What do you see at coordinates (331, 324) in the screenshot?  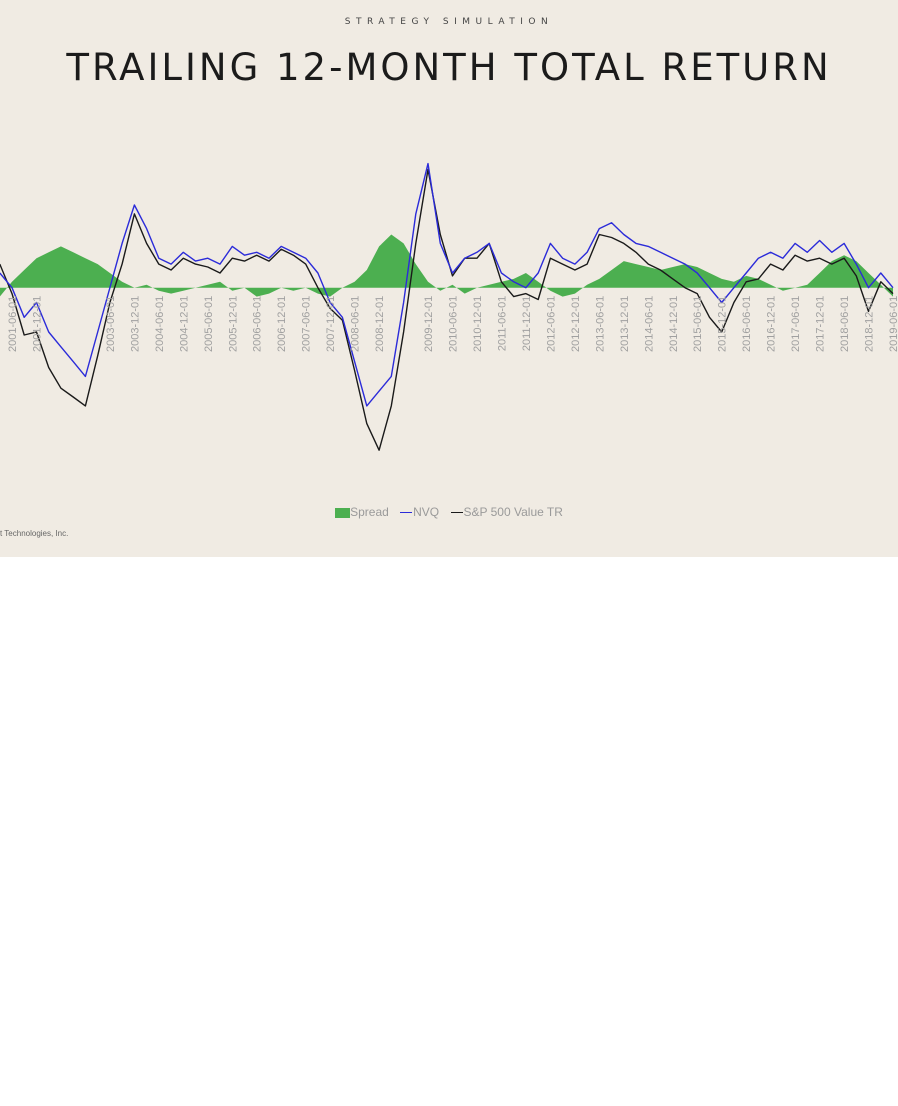 I see `x-tick-label: 2007-12-01` at bounding box center [331, 324].